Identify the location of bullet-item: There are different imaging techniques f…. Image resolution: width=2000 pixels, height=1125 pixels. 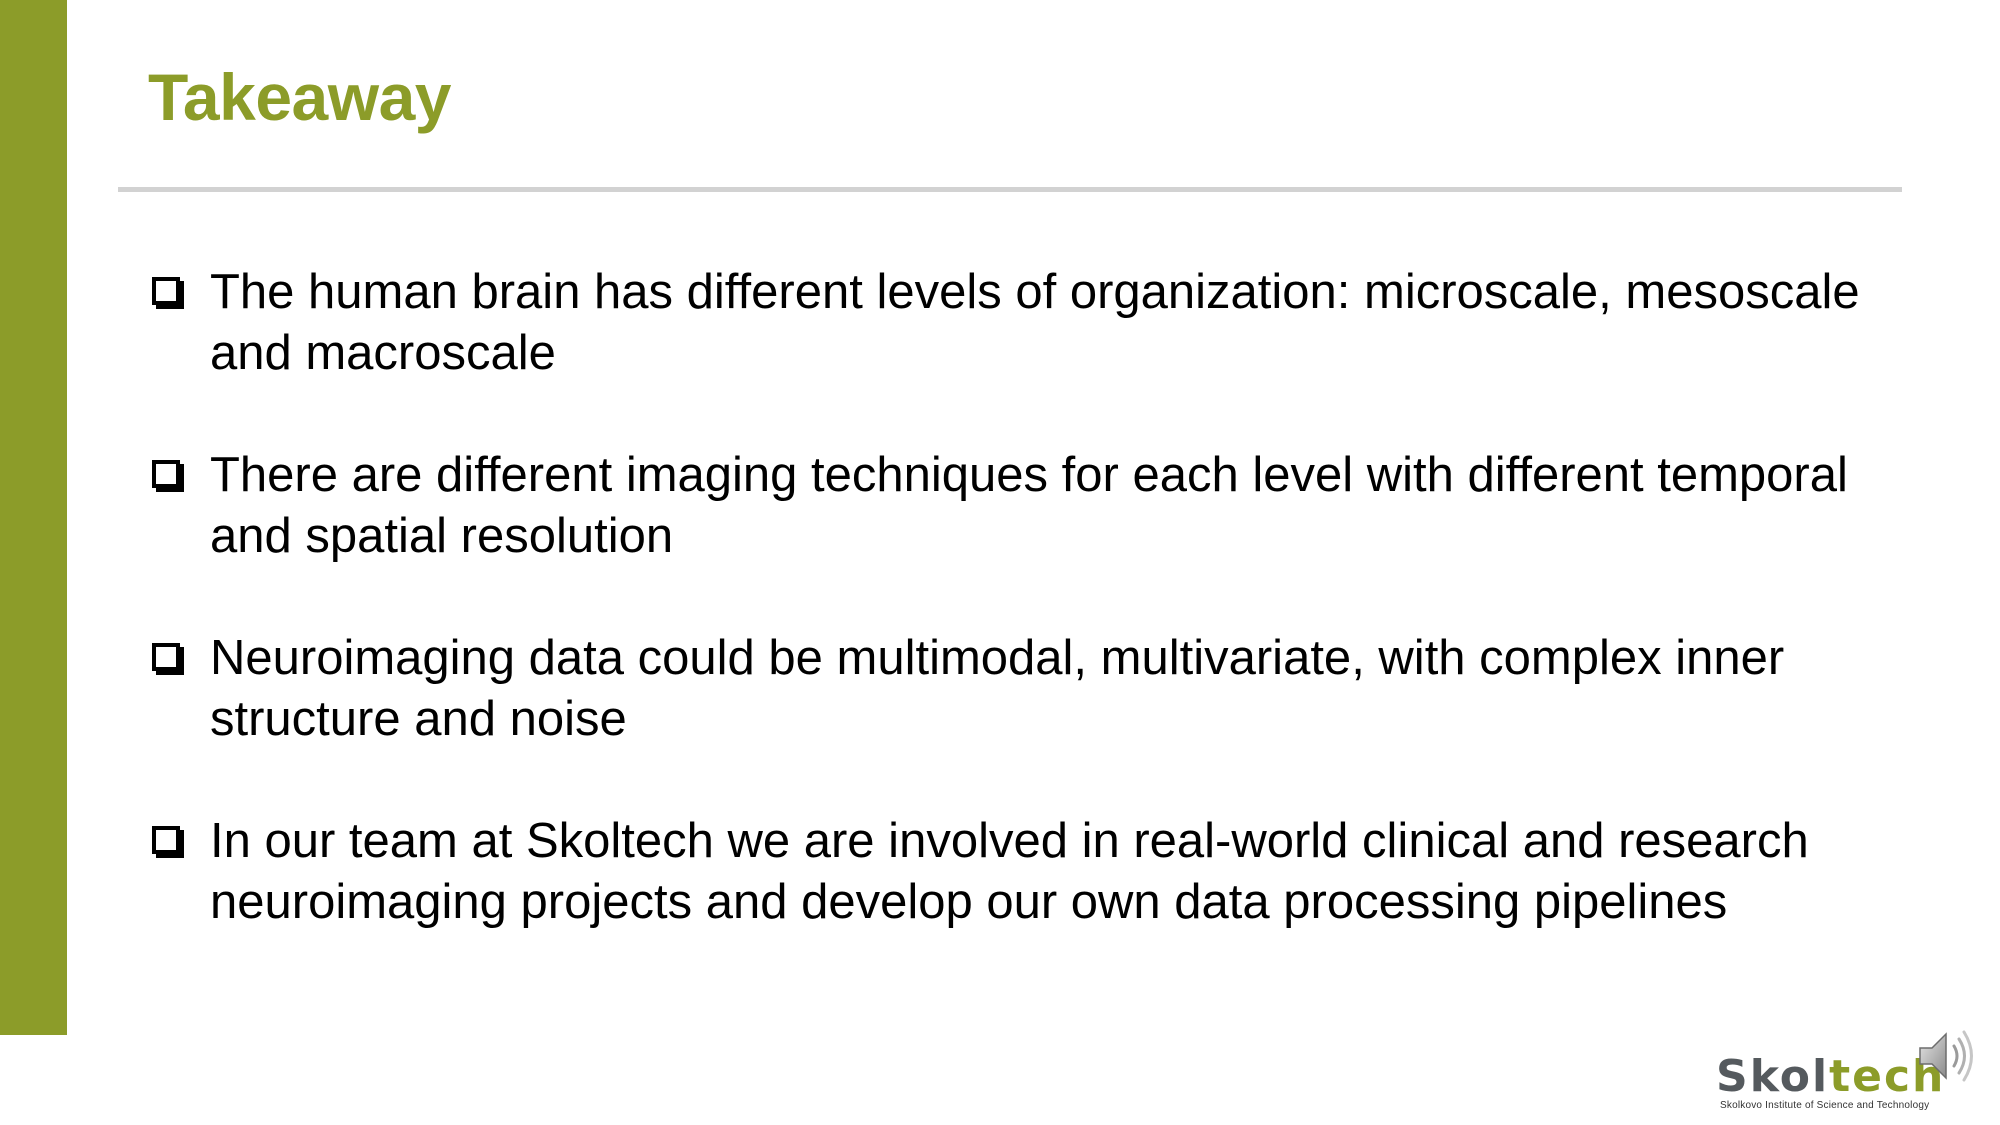
(1012, 506).